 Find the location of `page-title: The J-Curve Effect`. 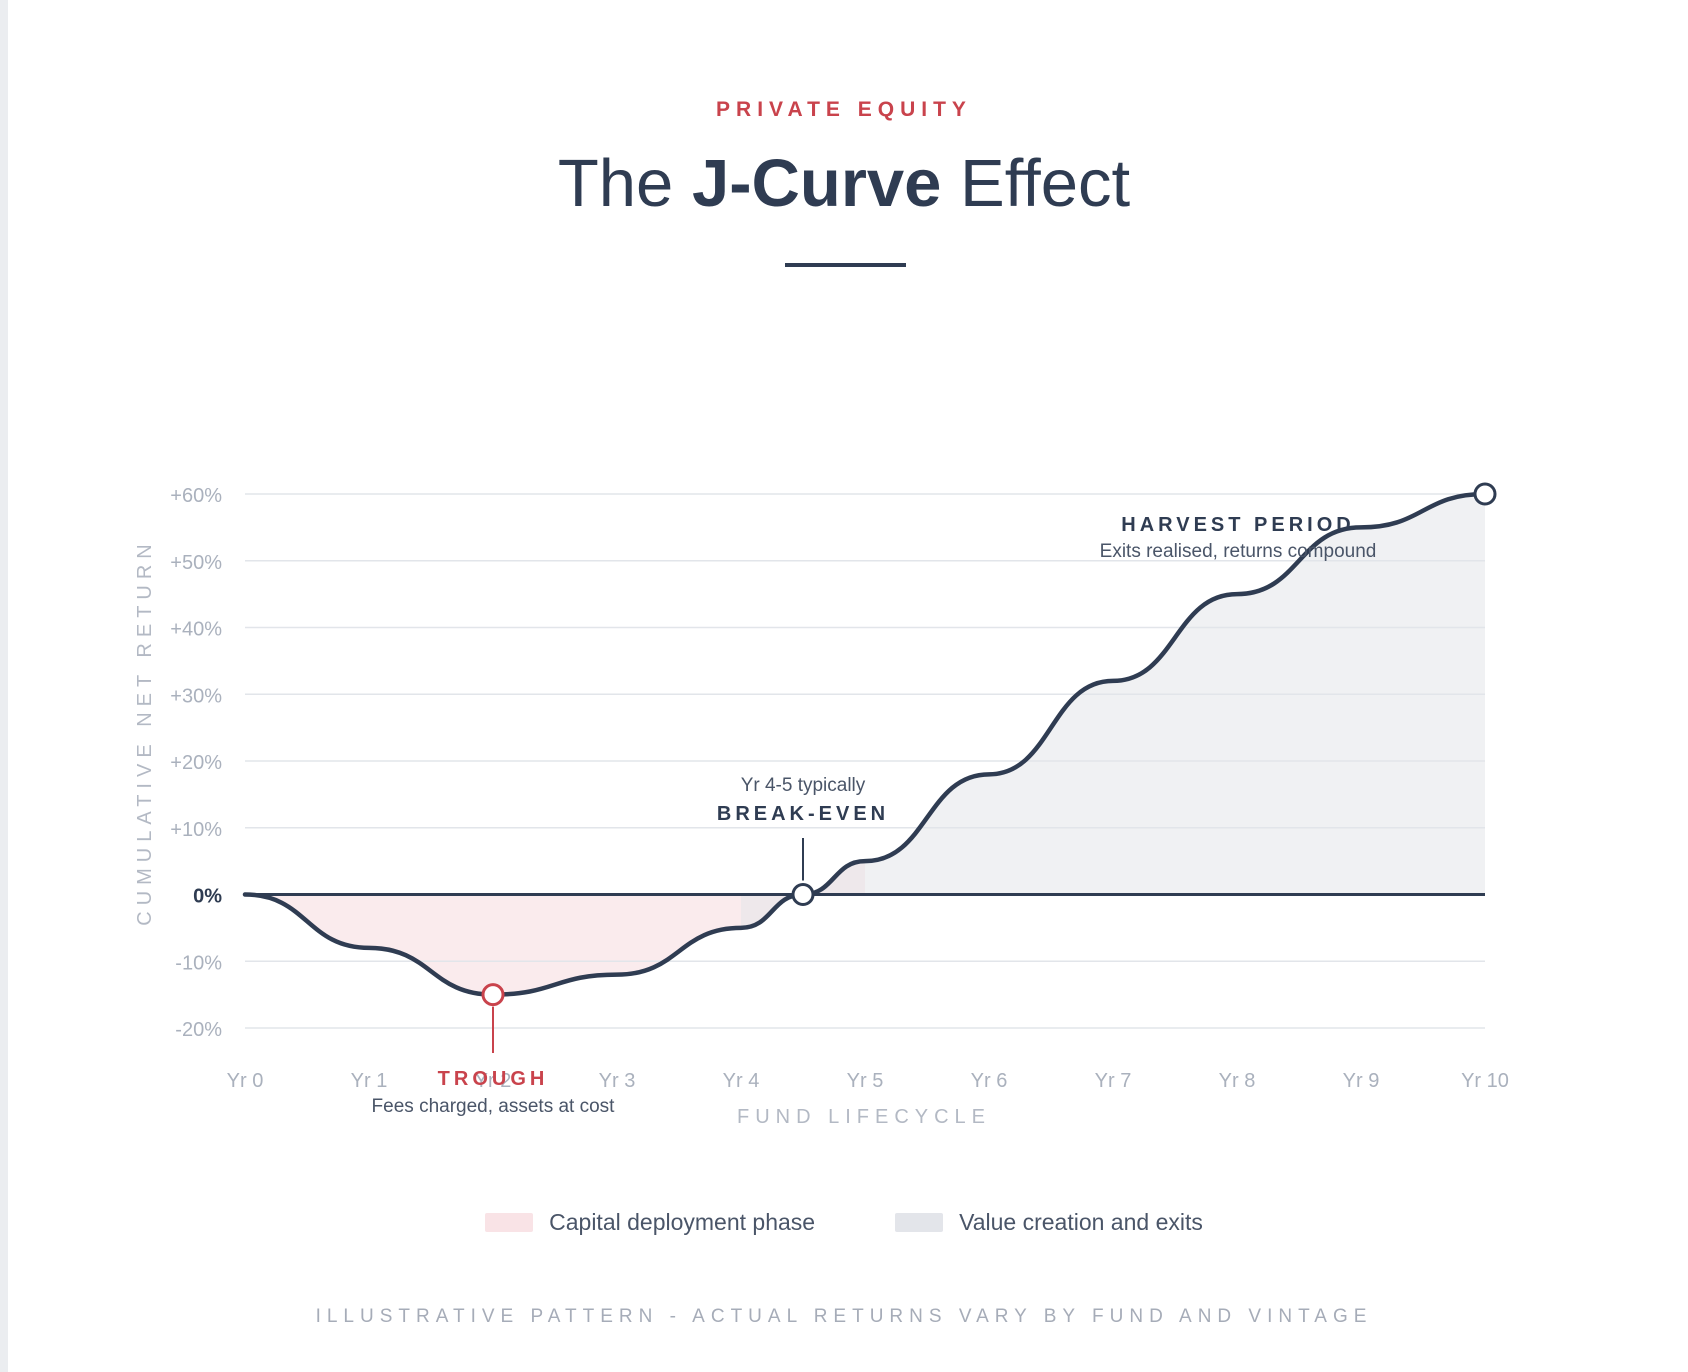

page-title: The J-Curve Effect is located at coordinates (844, 184).